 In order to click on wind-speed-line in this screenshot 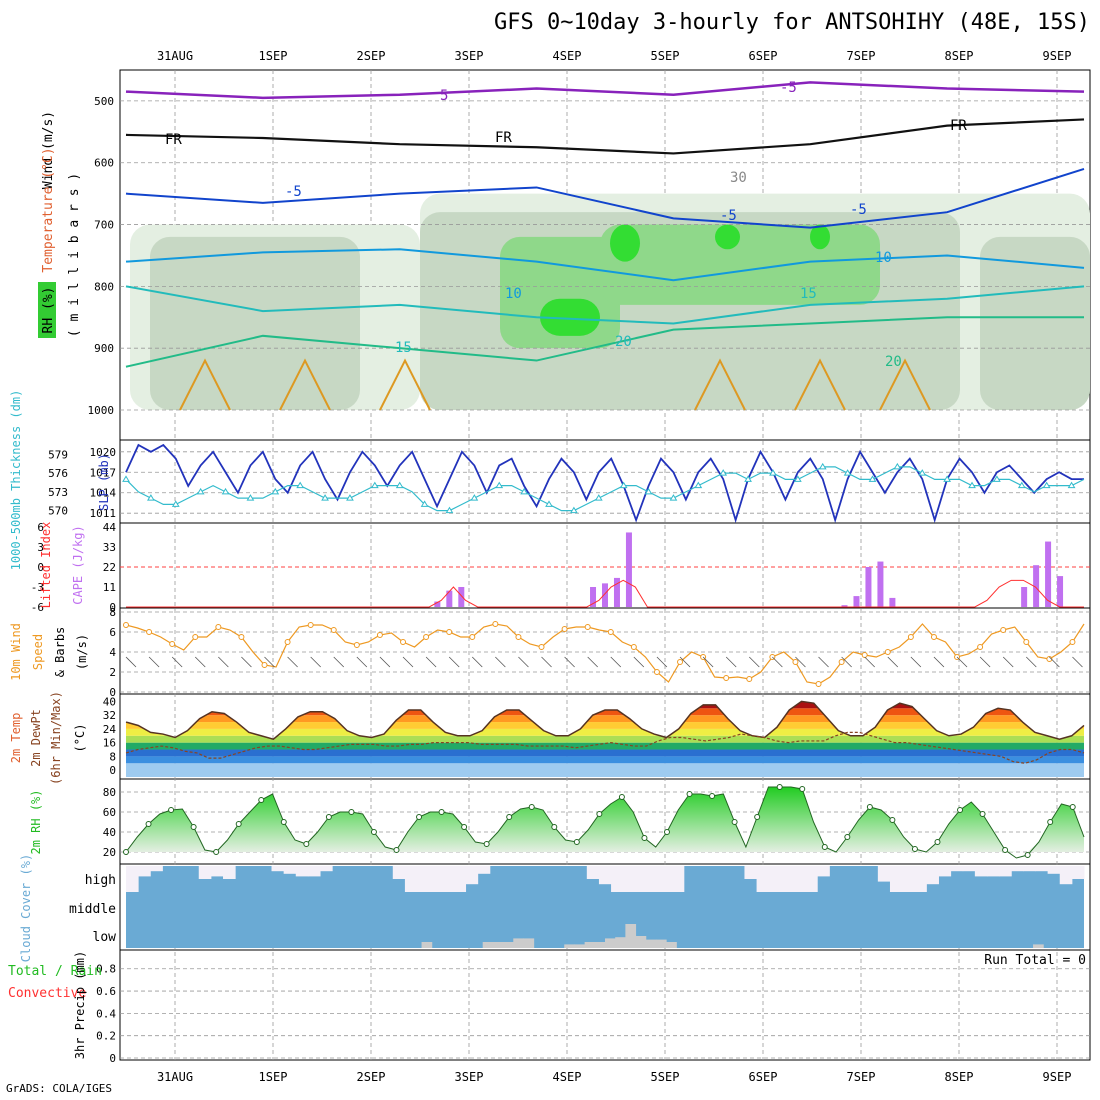, I will do `click(605, 654)`.